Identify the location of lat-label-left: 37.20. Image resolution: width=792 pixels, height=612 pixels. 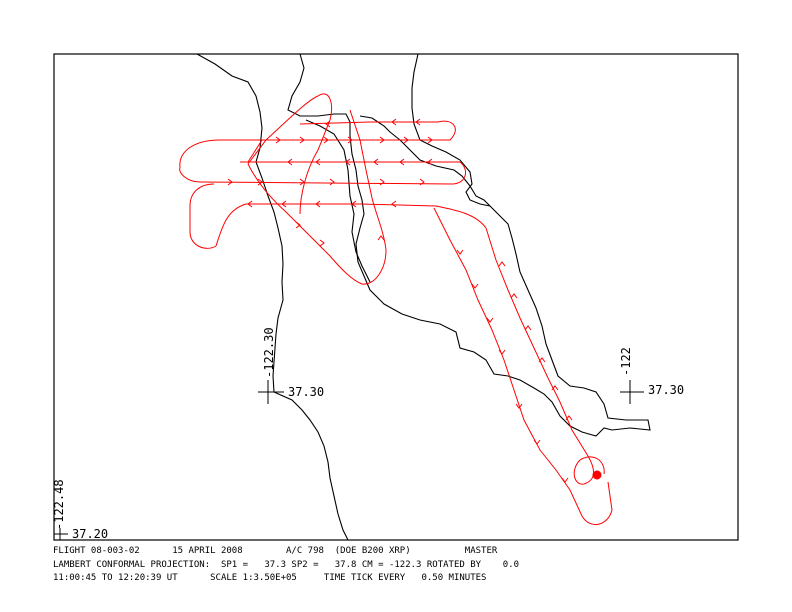
(90, 534).